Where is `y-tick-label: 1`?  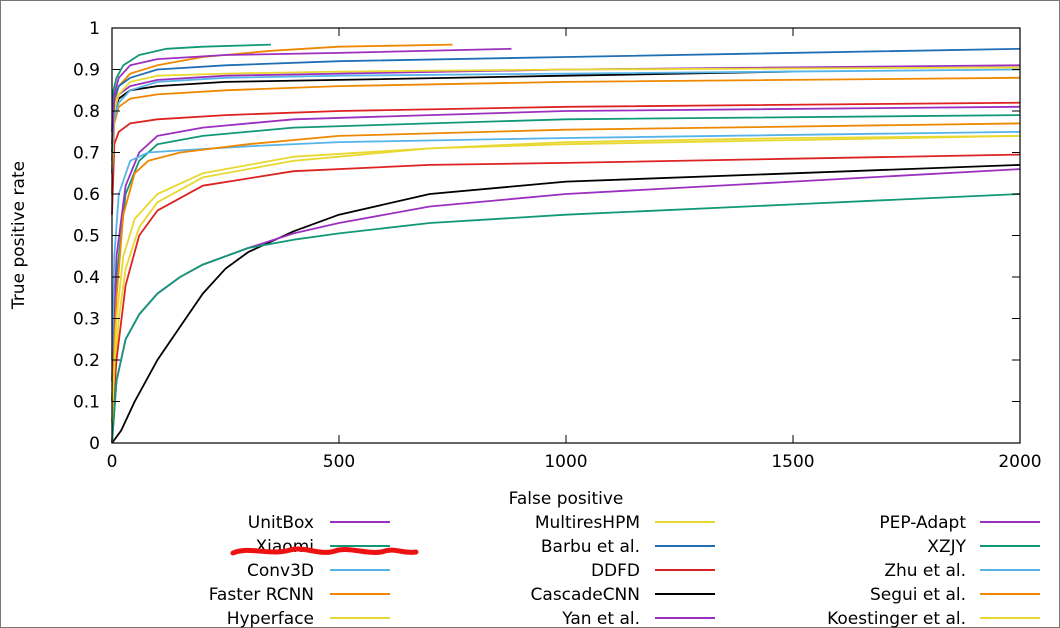 y-tick-label: 1 is located at coordinates (94, 29).